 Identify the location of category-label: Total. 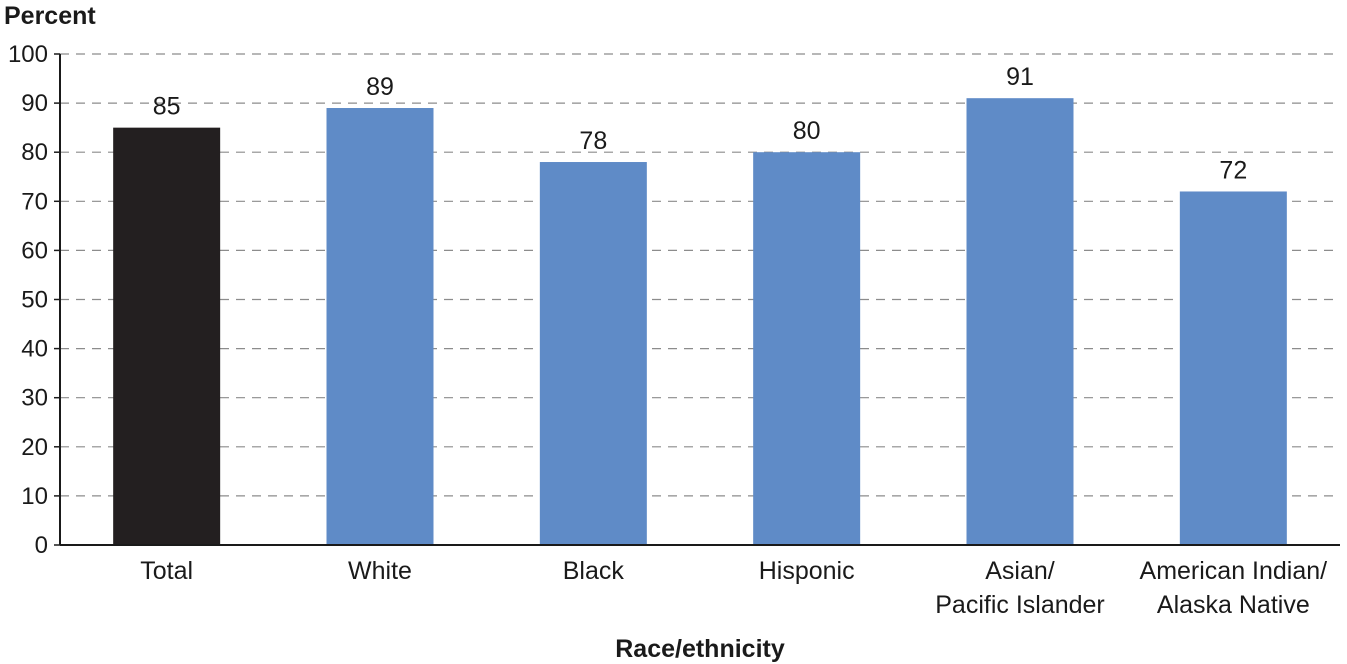
(166, 571).